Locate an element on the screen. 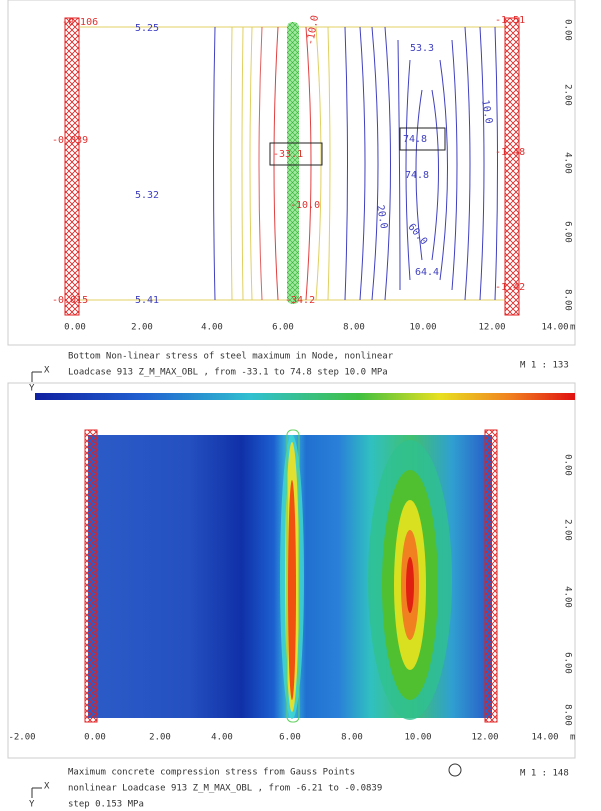  contour-label: 20.0 is located at coordinates (381, 217).